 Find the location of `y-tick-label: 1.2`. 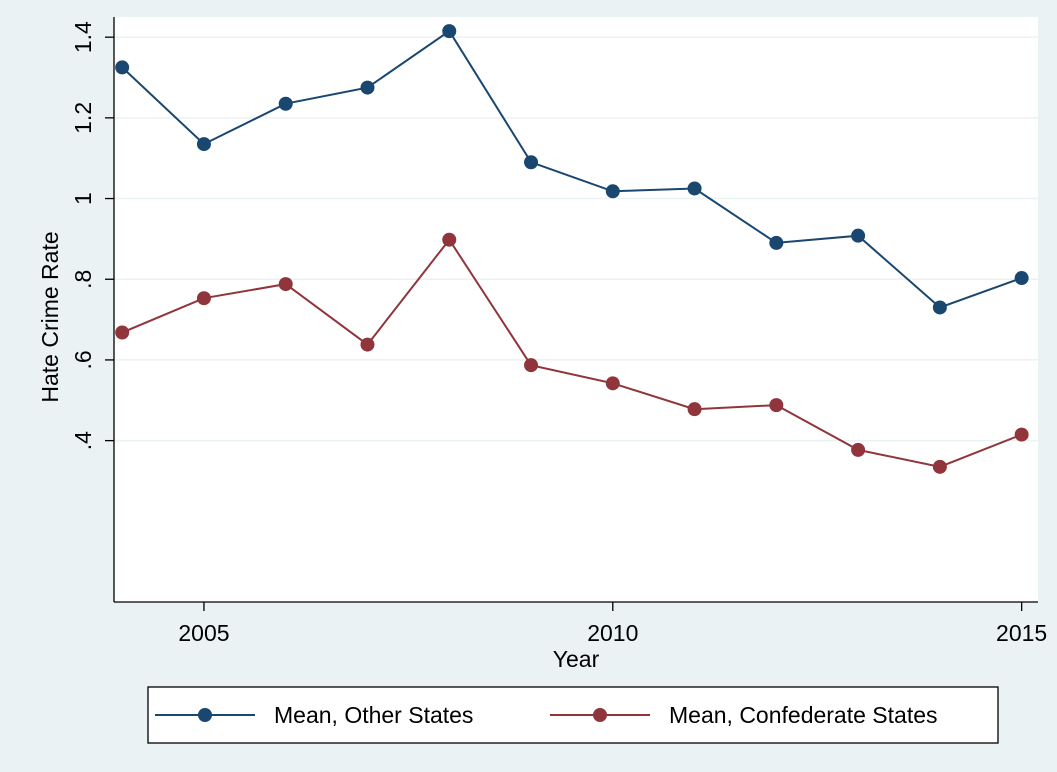

y-tick-label: 1.2 is located at coordinates (83, 118).